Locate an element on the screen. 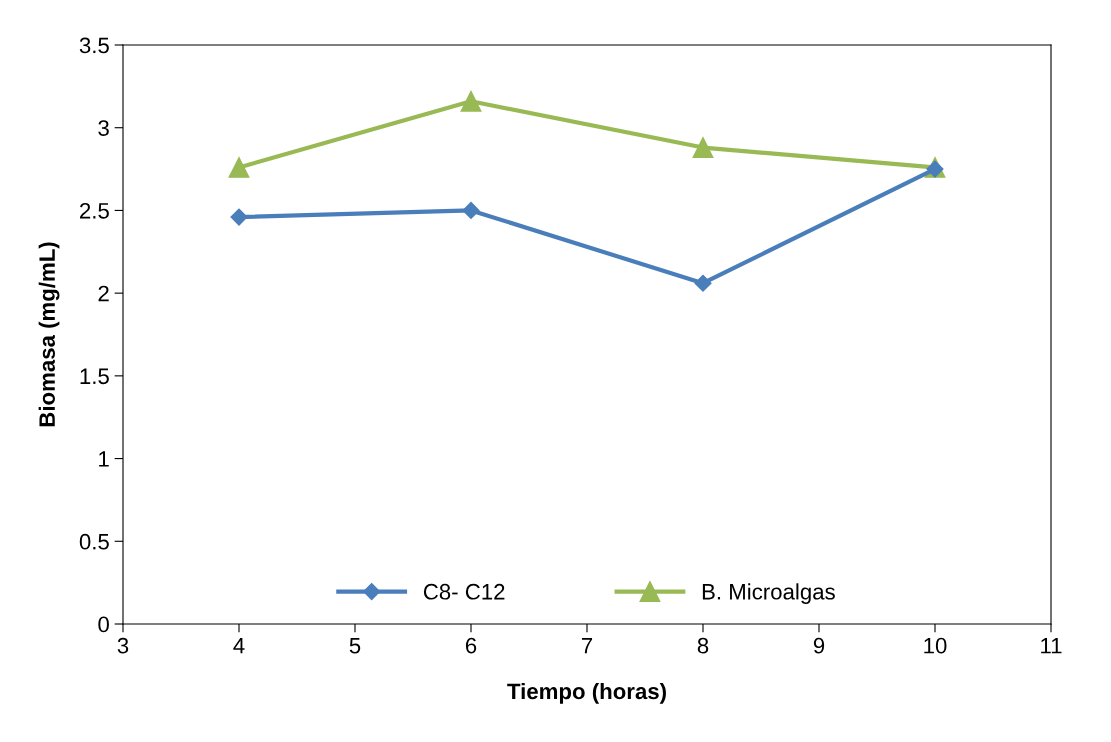 The width and height of the screenshot is (1111, 742). x-tick-label: 5 is located at coordinates (355, 646).